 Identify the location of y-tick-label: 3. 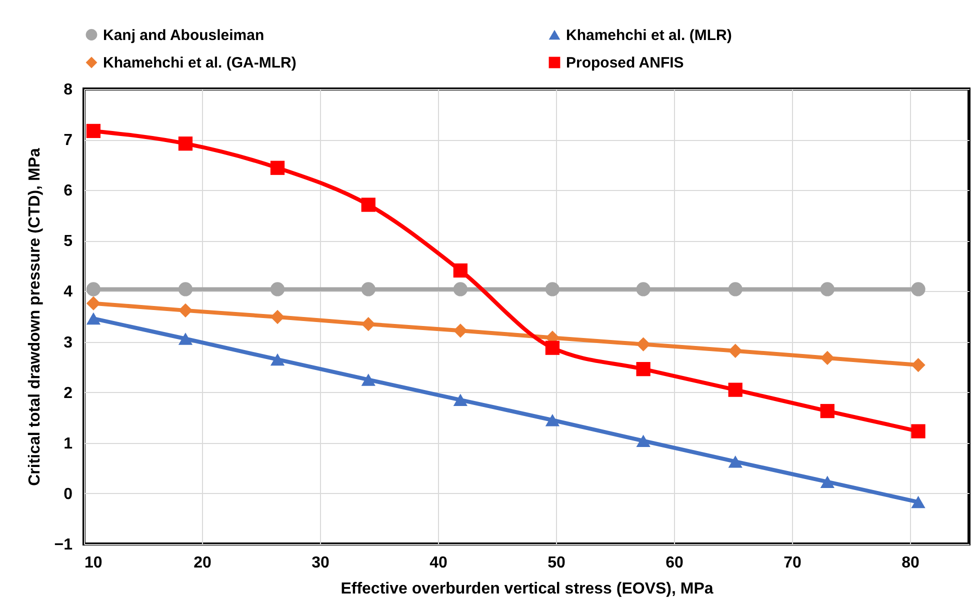
(68, 343).